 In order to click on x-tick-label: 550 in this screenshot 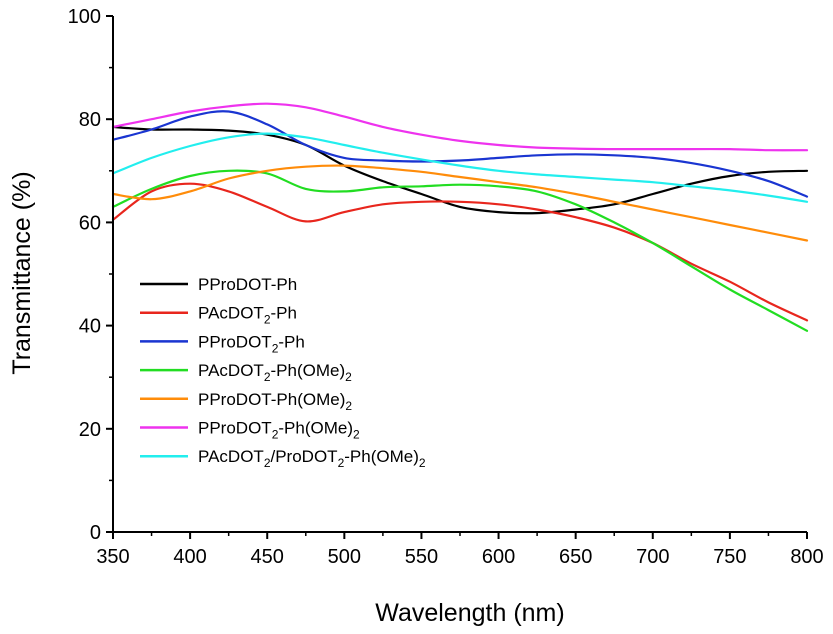, I will do `click(421, 557)`.